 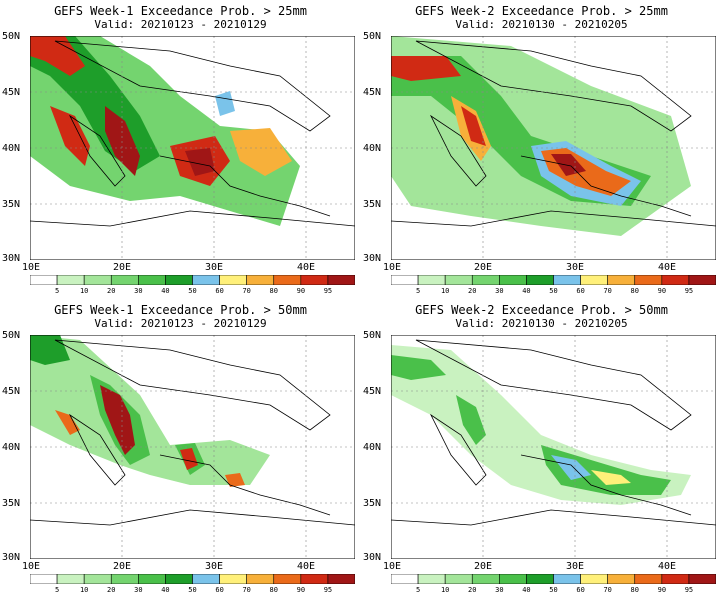 I want to click on panel-title: GEFS Week-2 Exceedance Prob. > 25mm, so click(x=541, y=11).